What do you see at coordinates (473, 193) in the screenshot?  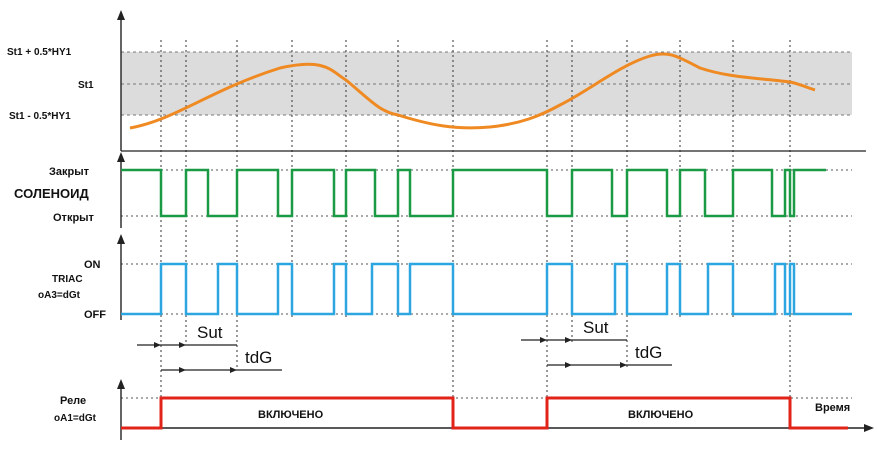 I see `solenoid-signal` at bounding box center [473, 193].